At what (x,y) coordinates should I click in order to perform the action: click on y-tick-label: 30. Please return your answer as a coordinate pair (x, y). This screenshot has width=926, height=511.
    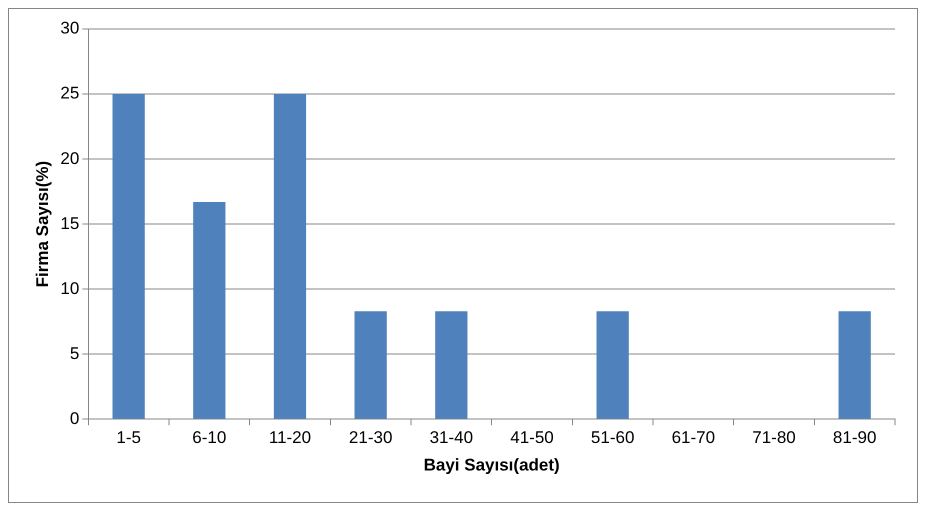
    Looking at the image, I should click on (70, 28).